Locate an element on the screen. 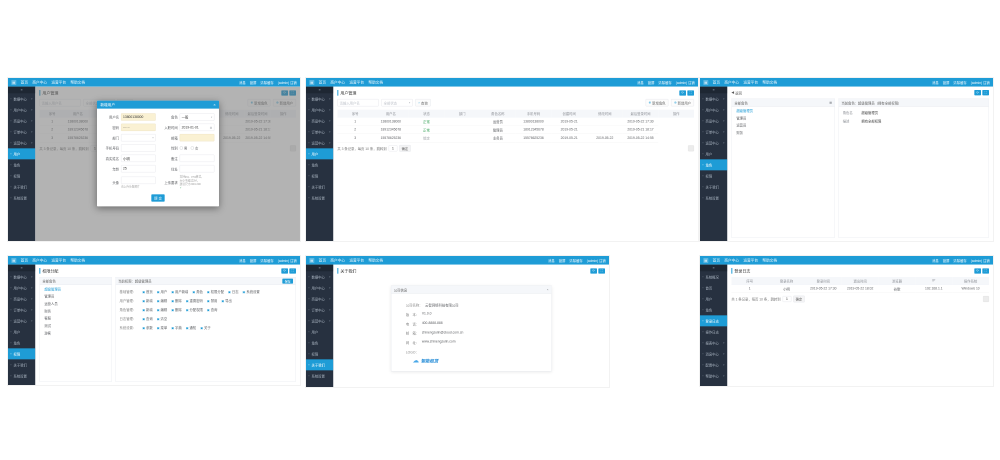  sidebar-toggle: ≡ is located at coordinates (22, 90).